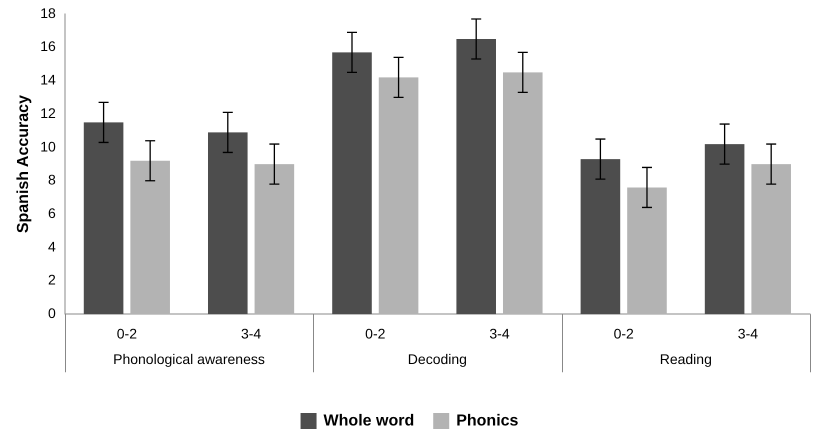 The width and height of the screenshot is (824, 443). What do you see at coordinates (48, 80) in the screenshot?
I see `y-tick-label: 14` at bounding box center [48, 80].